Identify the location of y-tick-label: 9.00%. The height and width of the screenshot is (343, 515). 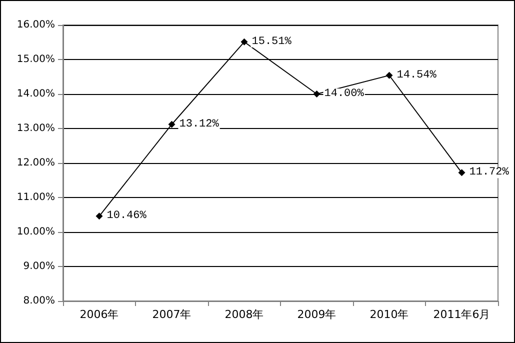
(39, 266).